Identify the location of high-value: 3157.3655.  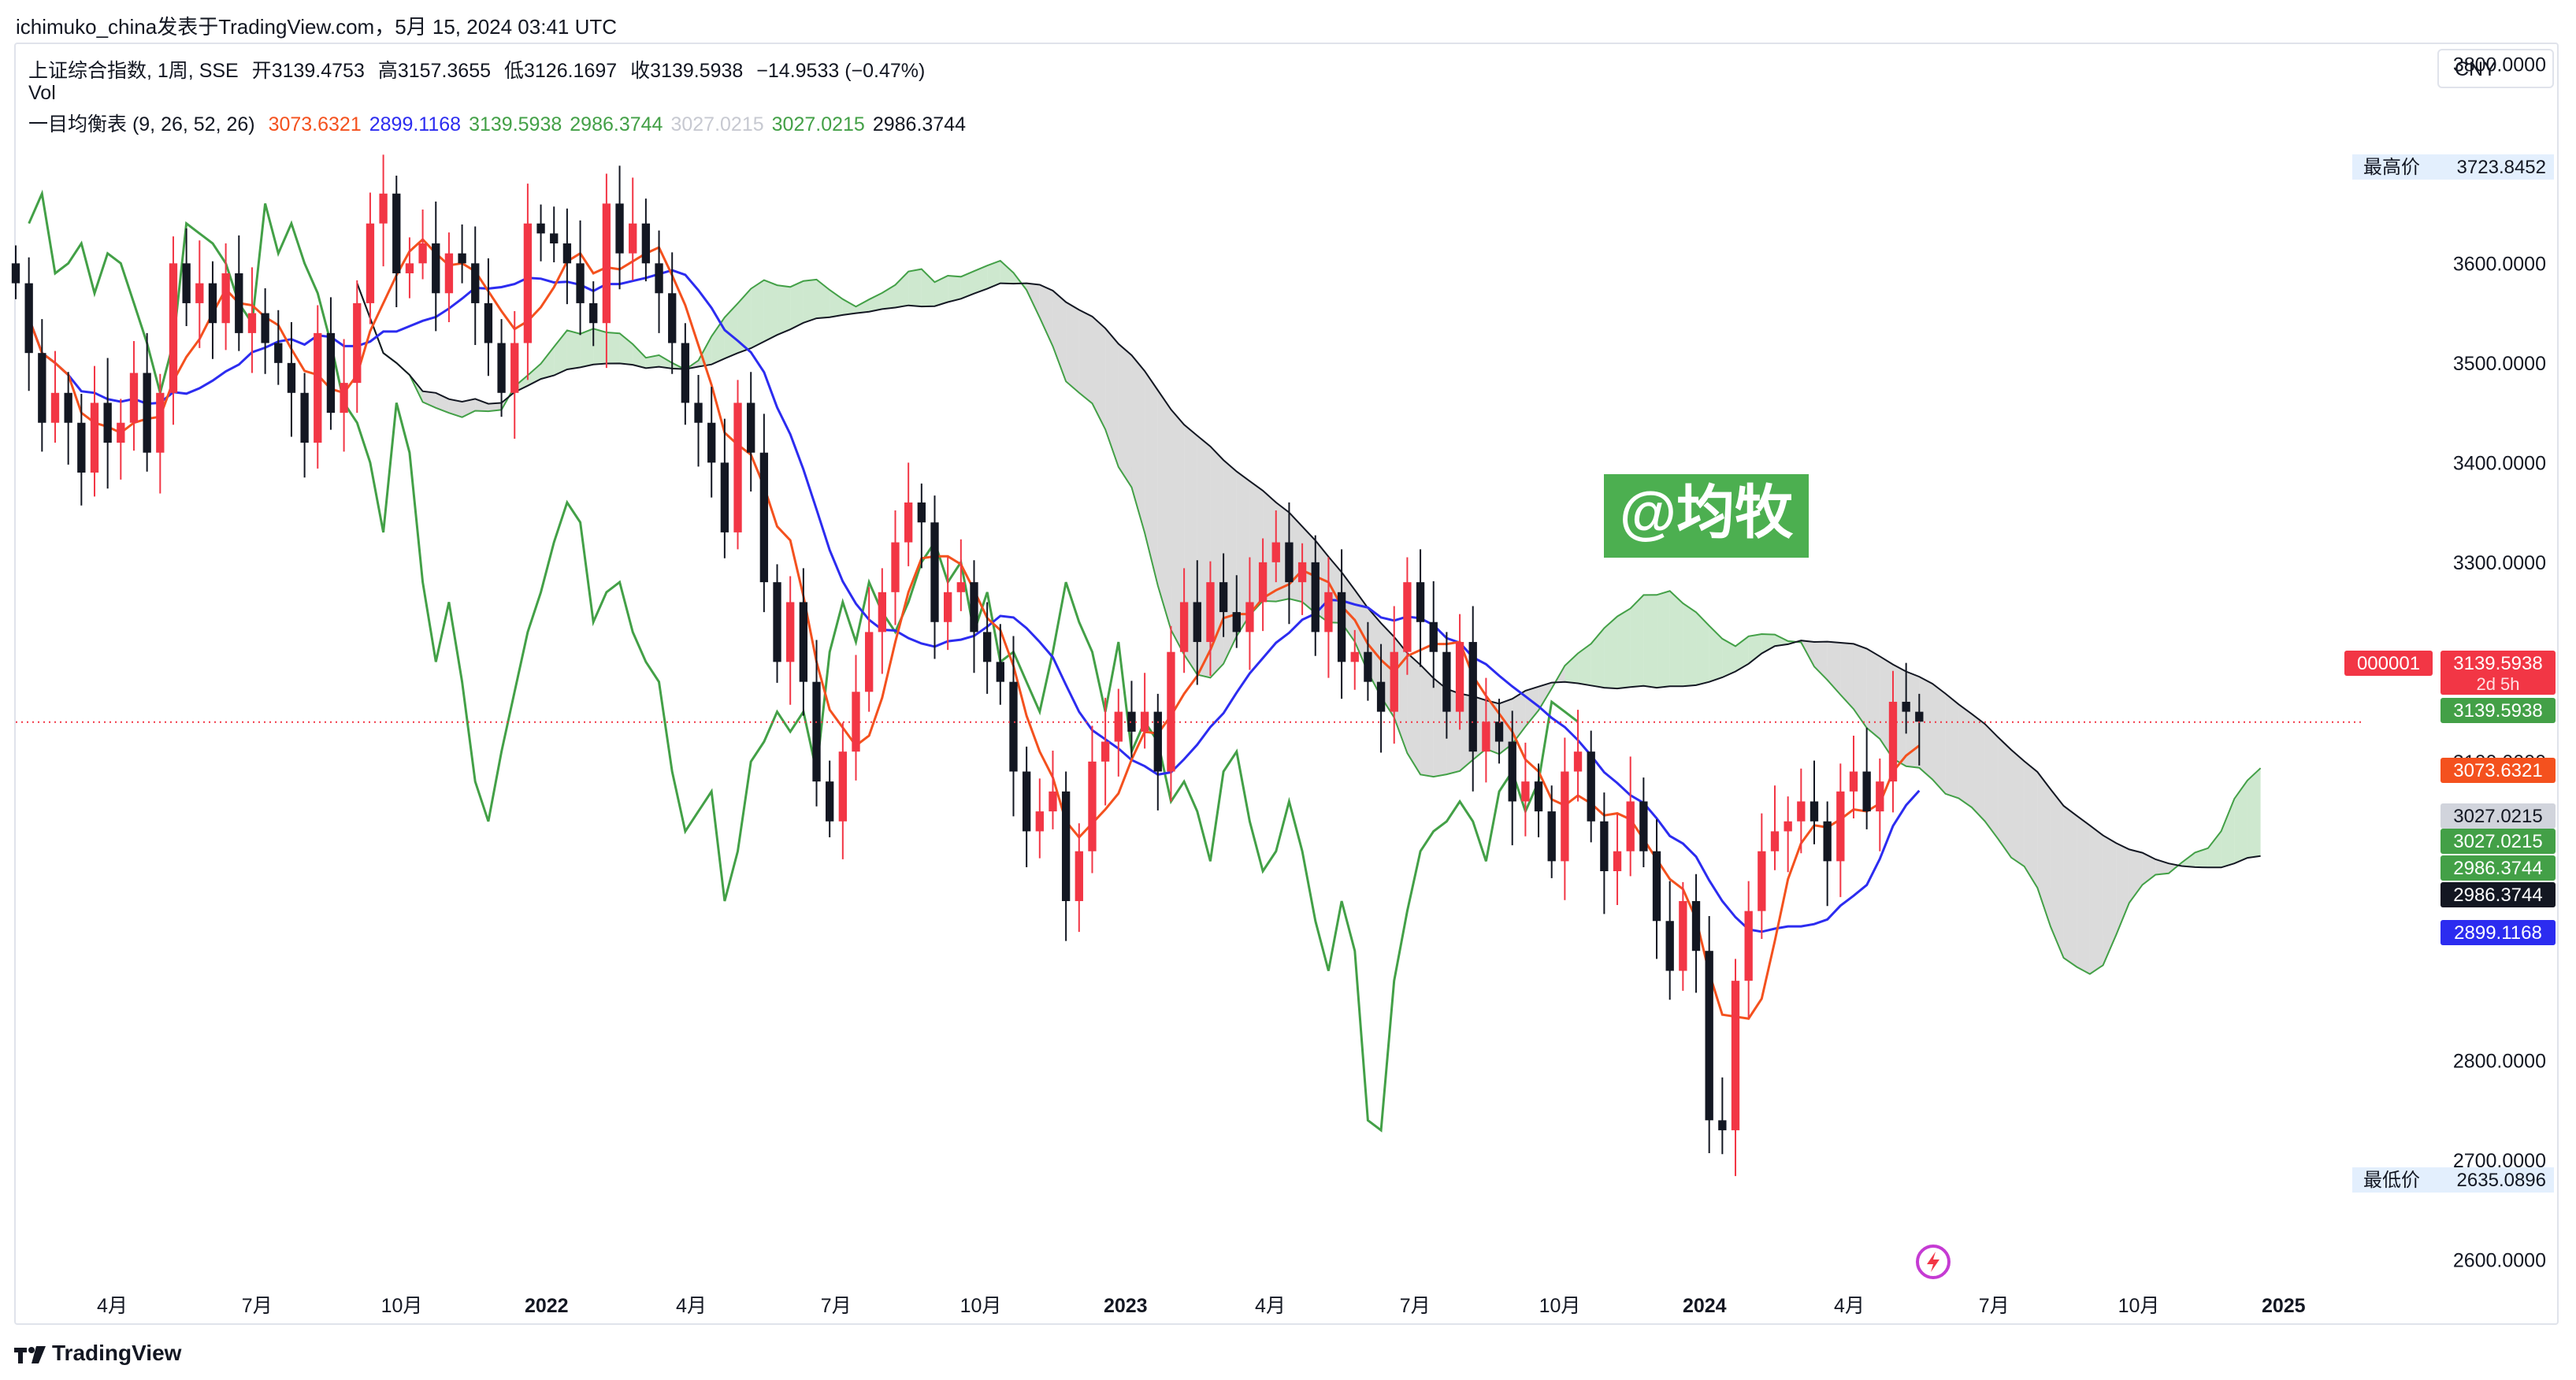
(444, 71).